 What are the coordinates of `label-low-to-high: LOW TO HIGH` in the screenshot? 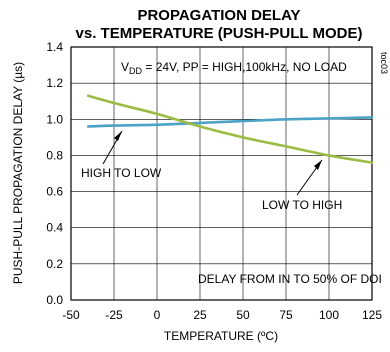 It's located at (302, 205).